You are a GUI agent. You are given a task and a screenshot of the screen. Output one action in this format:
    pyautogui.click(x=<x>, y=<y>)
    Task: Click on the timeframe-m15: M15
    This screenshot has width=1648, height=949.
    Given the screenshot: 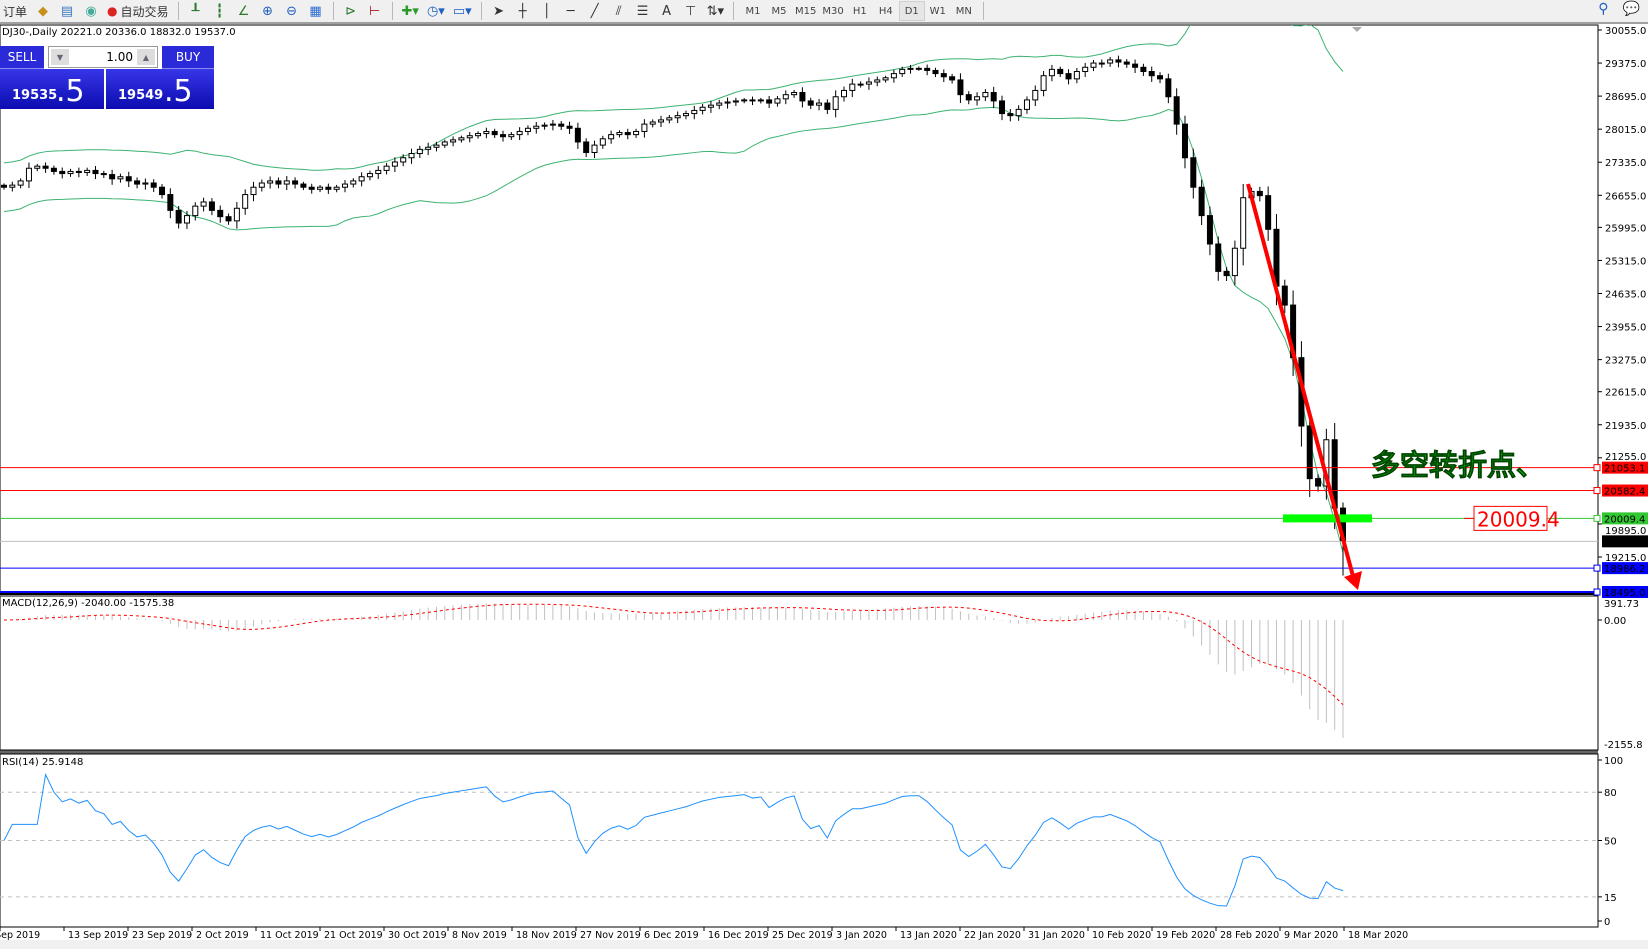 What is the action you would take?
    pyautogui.click(x=806, y=11)
    